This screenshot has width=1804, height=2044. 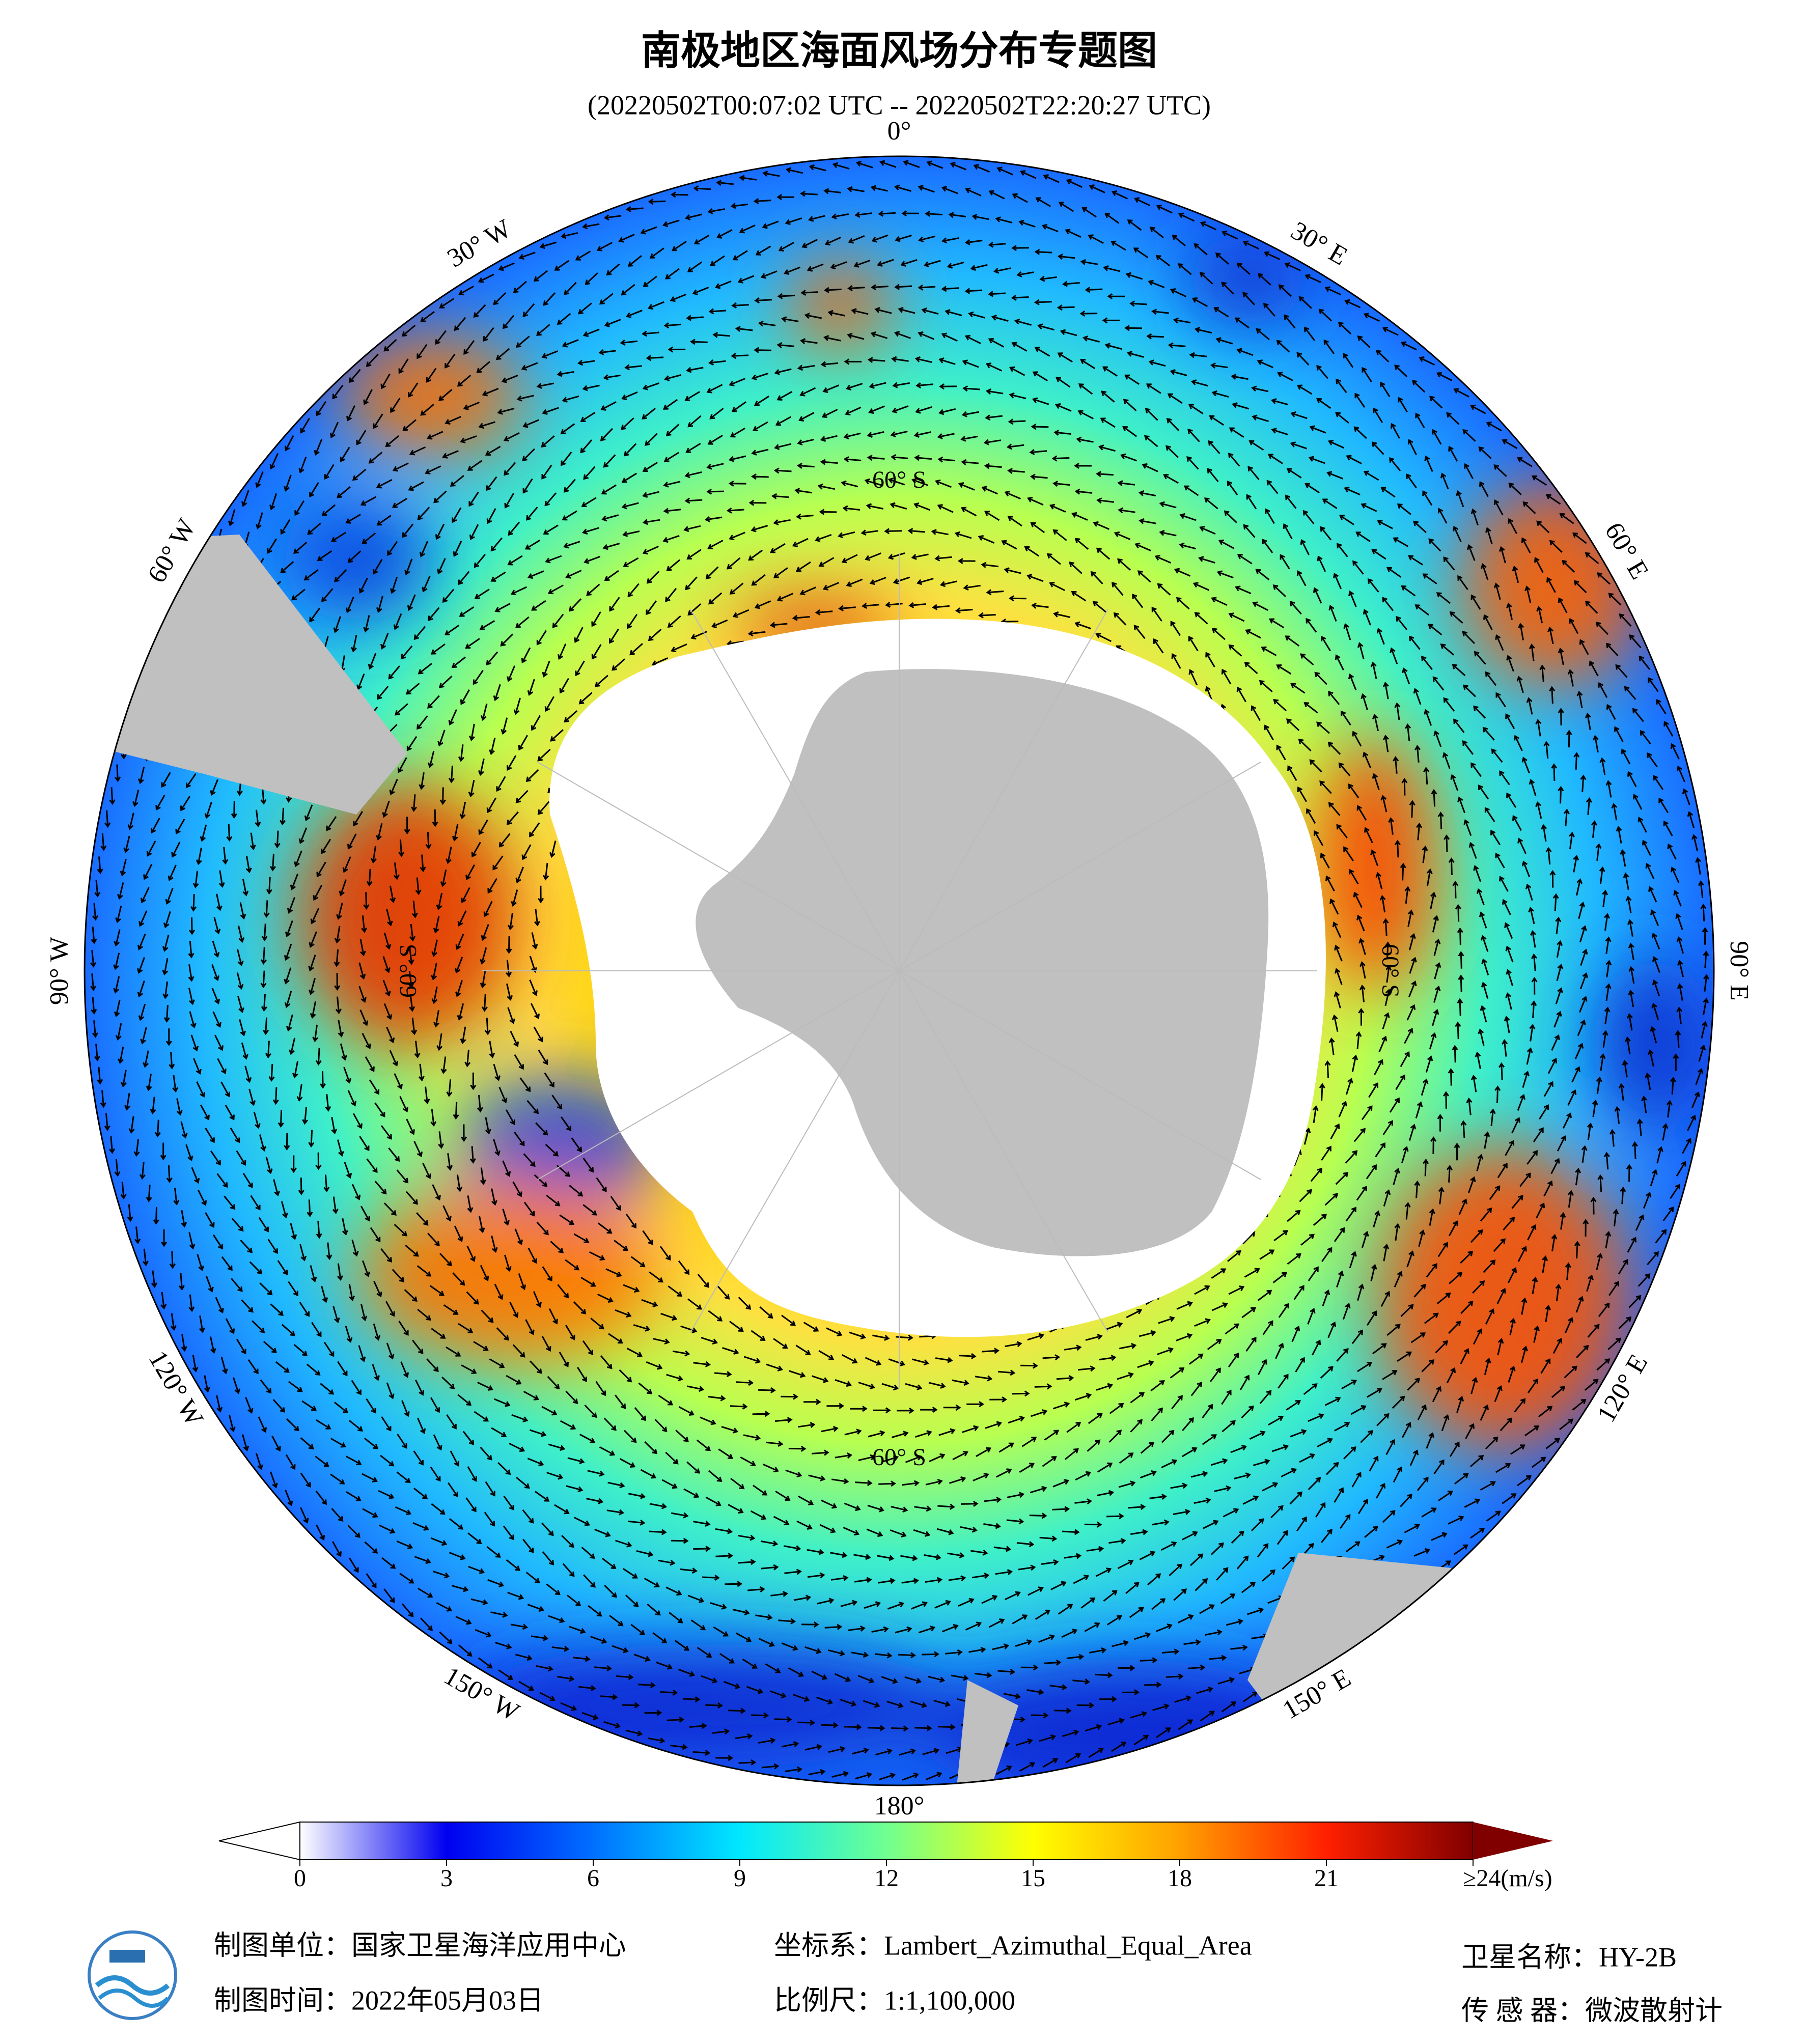 I want to click on colorbar-bar, so click(x=886, y=1841).